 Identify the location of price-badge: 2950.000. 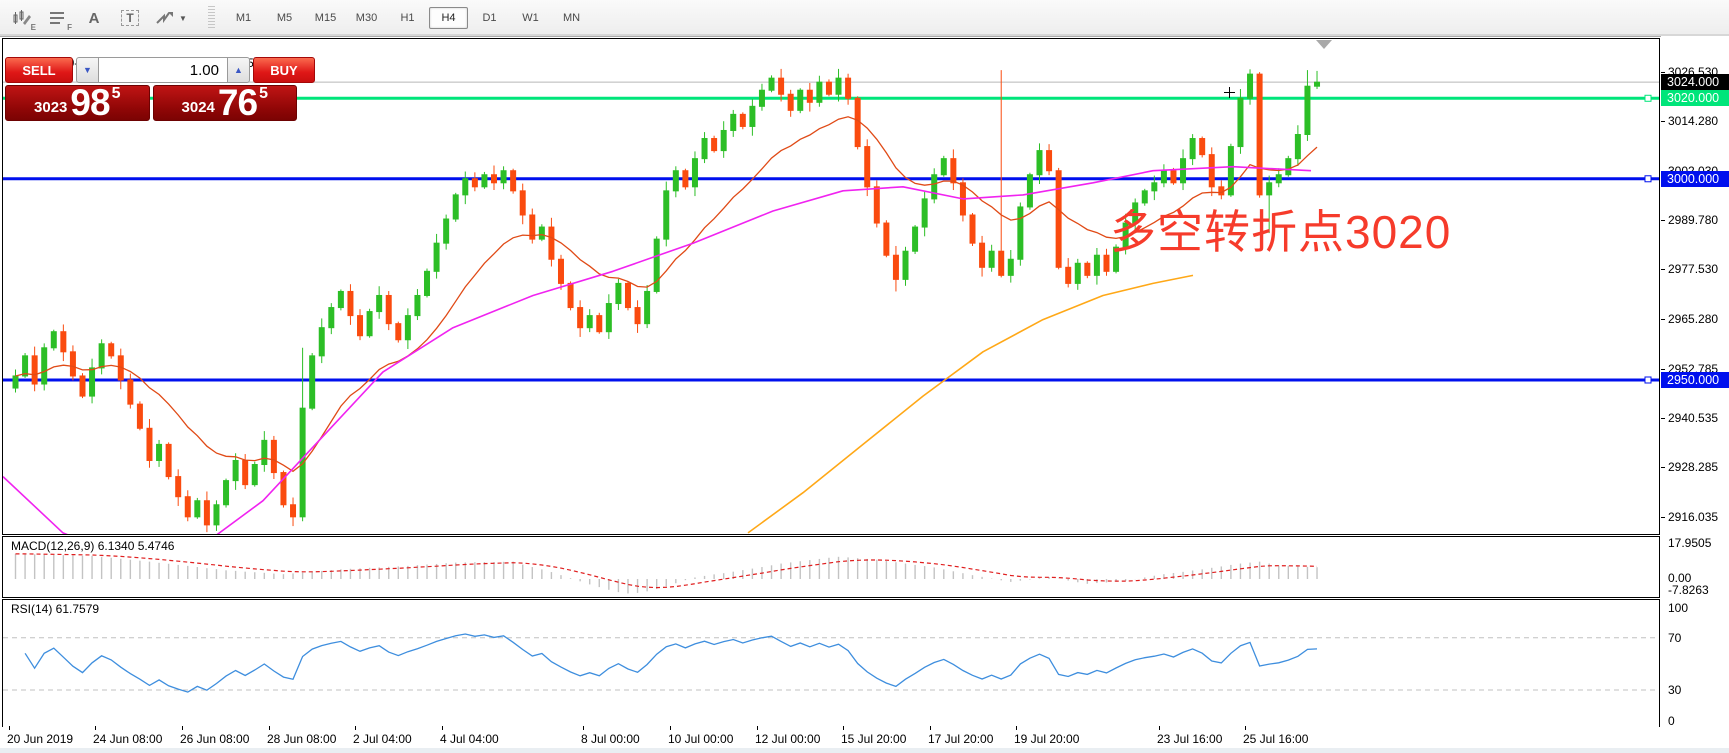
(1695, 379).